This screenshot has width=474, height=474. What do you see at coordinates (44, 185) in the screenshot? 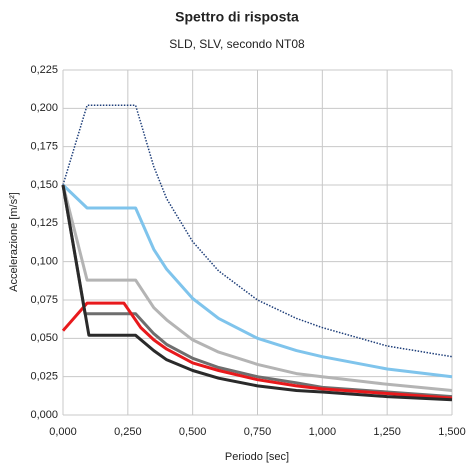
I see `y-tick-label: 0,150` at bounding box center [44, 185].